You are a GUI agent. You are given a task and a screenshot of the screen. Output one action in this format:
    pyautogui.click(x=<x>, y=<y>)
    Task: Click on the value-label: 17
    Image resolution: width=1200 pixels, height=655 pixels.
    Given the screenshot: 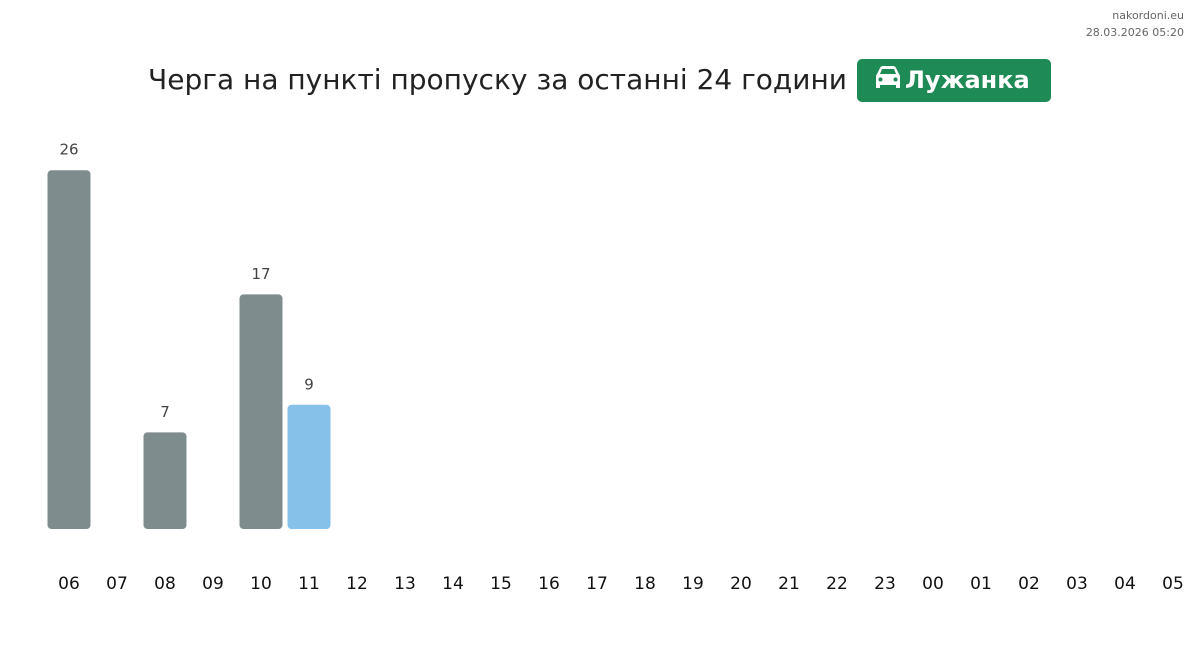 What is the action you would take?
    pyautogui.click(x=260, y=274)
    